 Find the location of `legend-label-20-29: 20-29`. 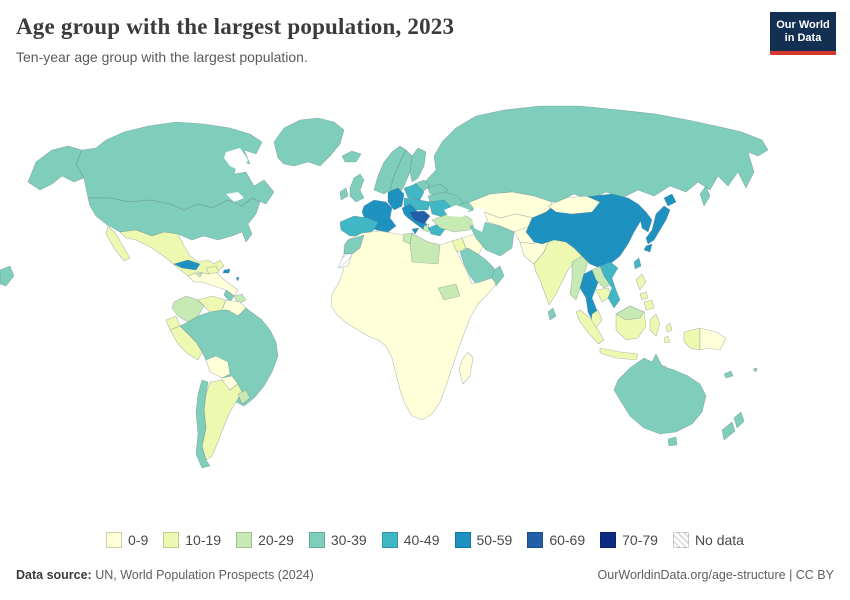

legend-label-20-29: 20-29 is located at coordinates (276, 540).